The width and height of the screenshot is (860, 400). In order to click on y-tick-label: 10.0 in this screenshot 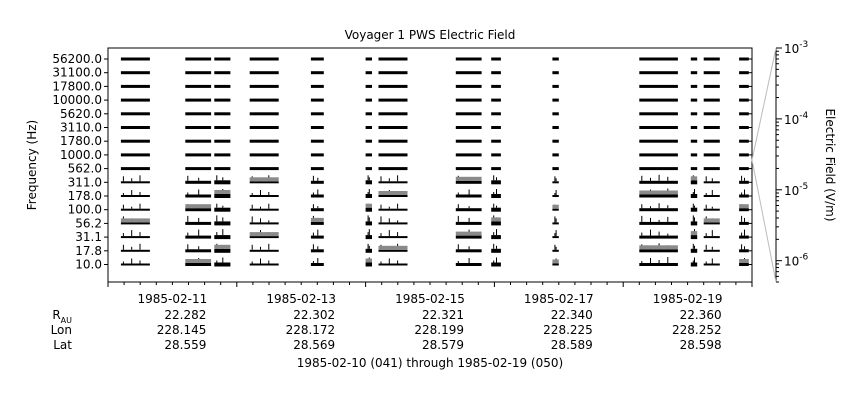, I will do `click(88, 265)`.